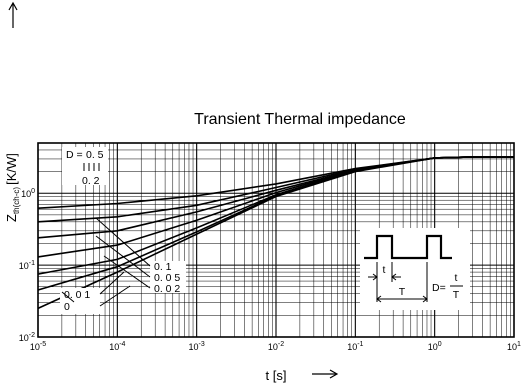  Describe the element at coordinates (67, 307) in the screenshot. I see `label-d-0: 0` at that location.